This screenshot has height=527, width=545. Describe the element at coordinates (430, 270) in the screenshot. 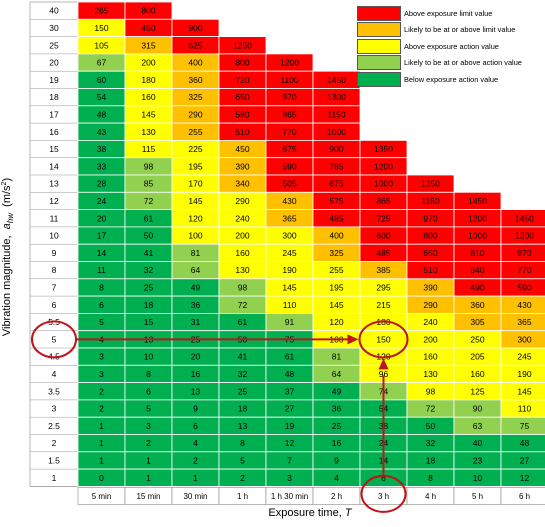

I see `cell-value: 510` at that location.